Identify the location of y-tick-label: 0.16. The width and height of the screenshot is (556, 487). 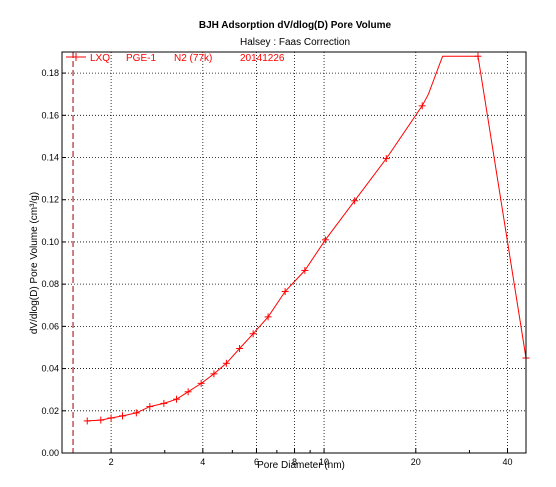
(50, 115).